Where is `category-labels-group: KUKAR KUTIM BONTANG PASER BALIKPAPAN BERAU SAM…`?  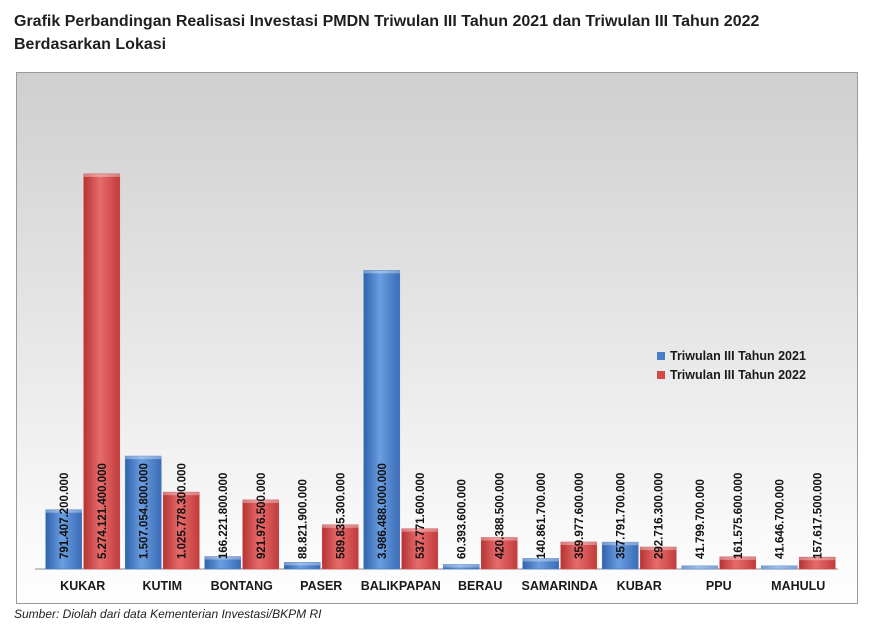
category-labels-group: KUKAR KUTIM BONTANG PASER BALIKPAPAN BERAU SAM… is located at coordinates (442, 586).